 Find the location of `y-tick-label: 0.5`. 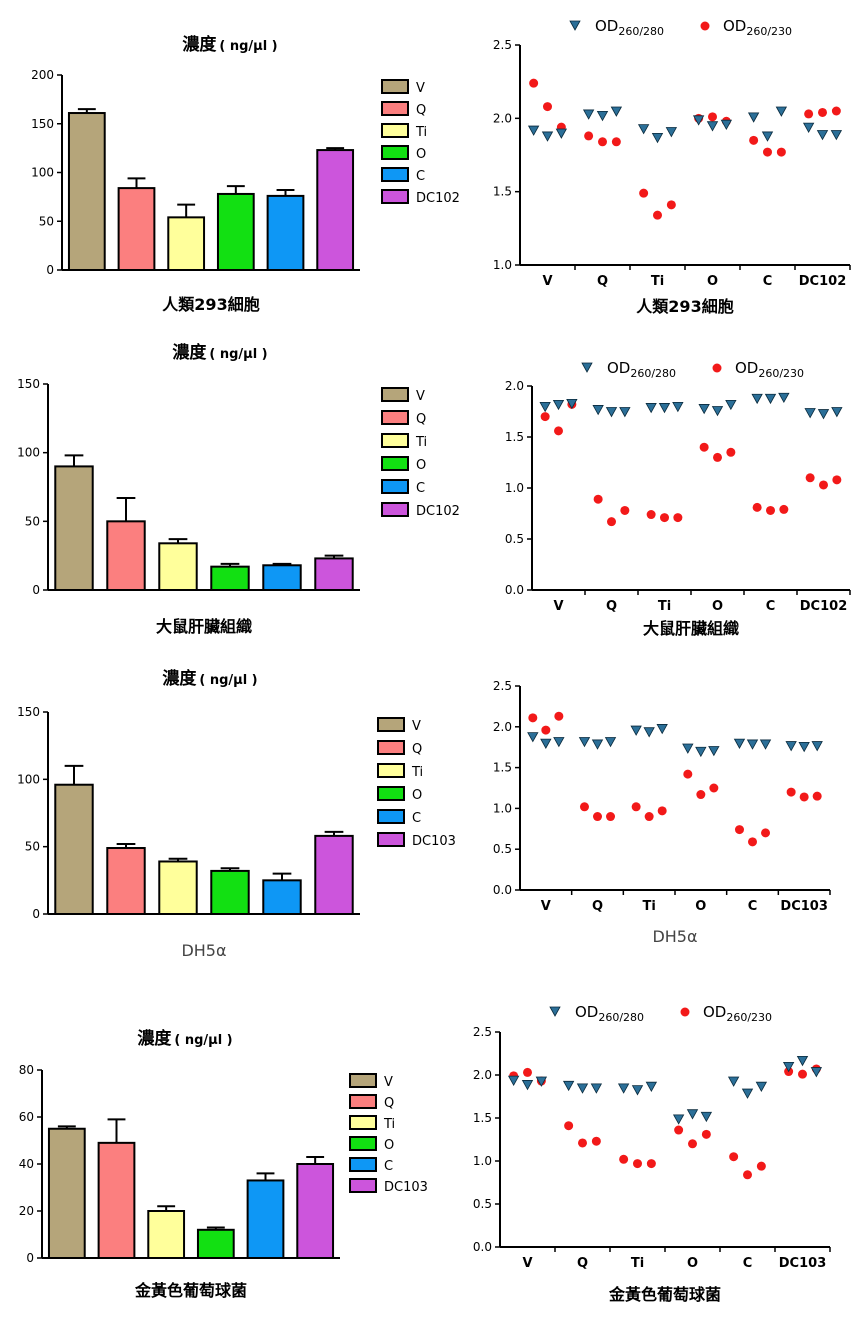

y-tick-label: 0.5 is located at coordinates (482, 1204).